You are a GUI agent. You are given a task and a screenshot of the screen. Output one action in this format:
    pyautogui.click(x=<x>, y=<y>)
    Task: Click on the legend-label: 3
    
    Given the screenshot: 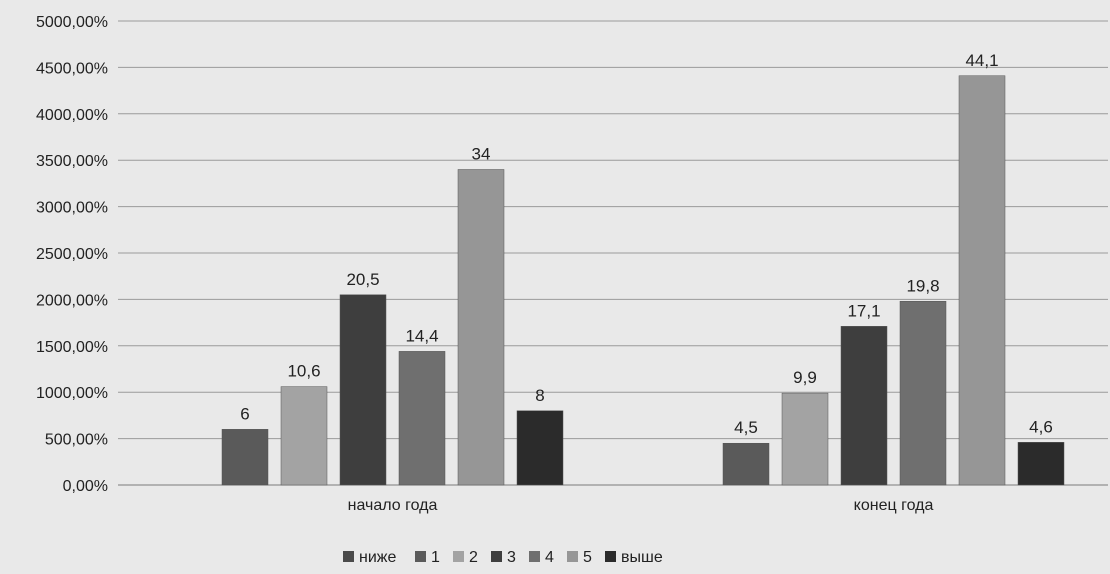 What is the action you would take?
    pyautogui.click(x=511, y=557)
    